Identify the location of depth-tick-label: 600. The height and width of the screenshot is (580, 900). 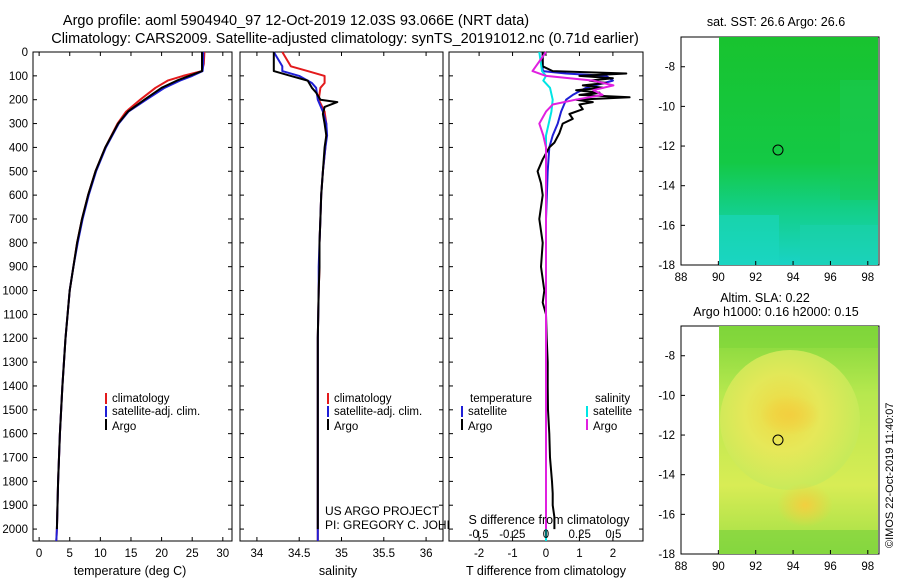
(18, 196).